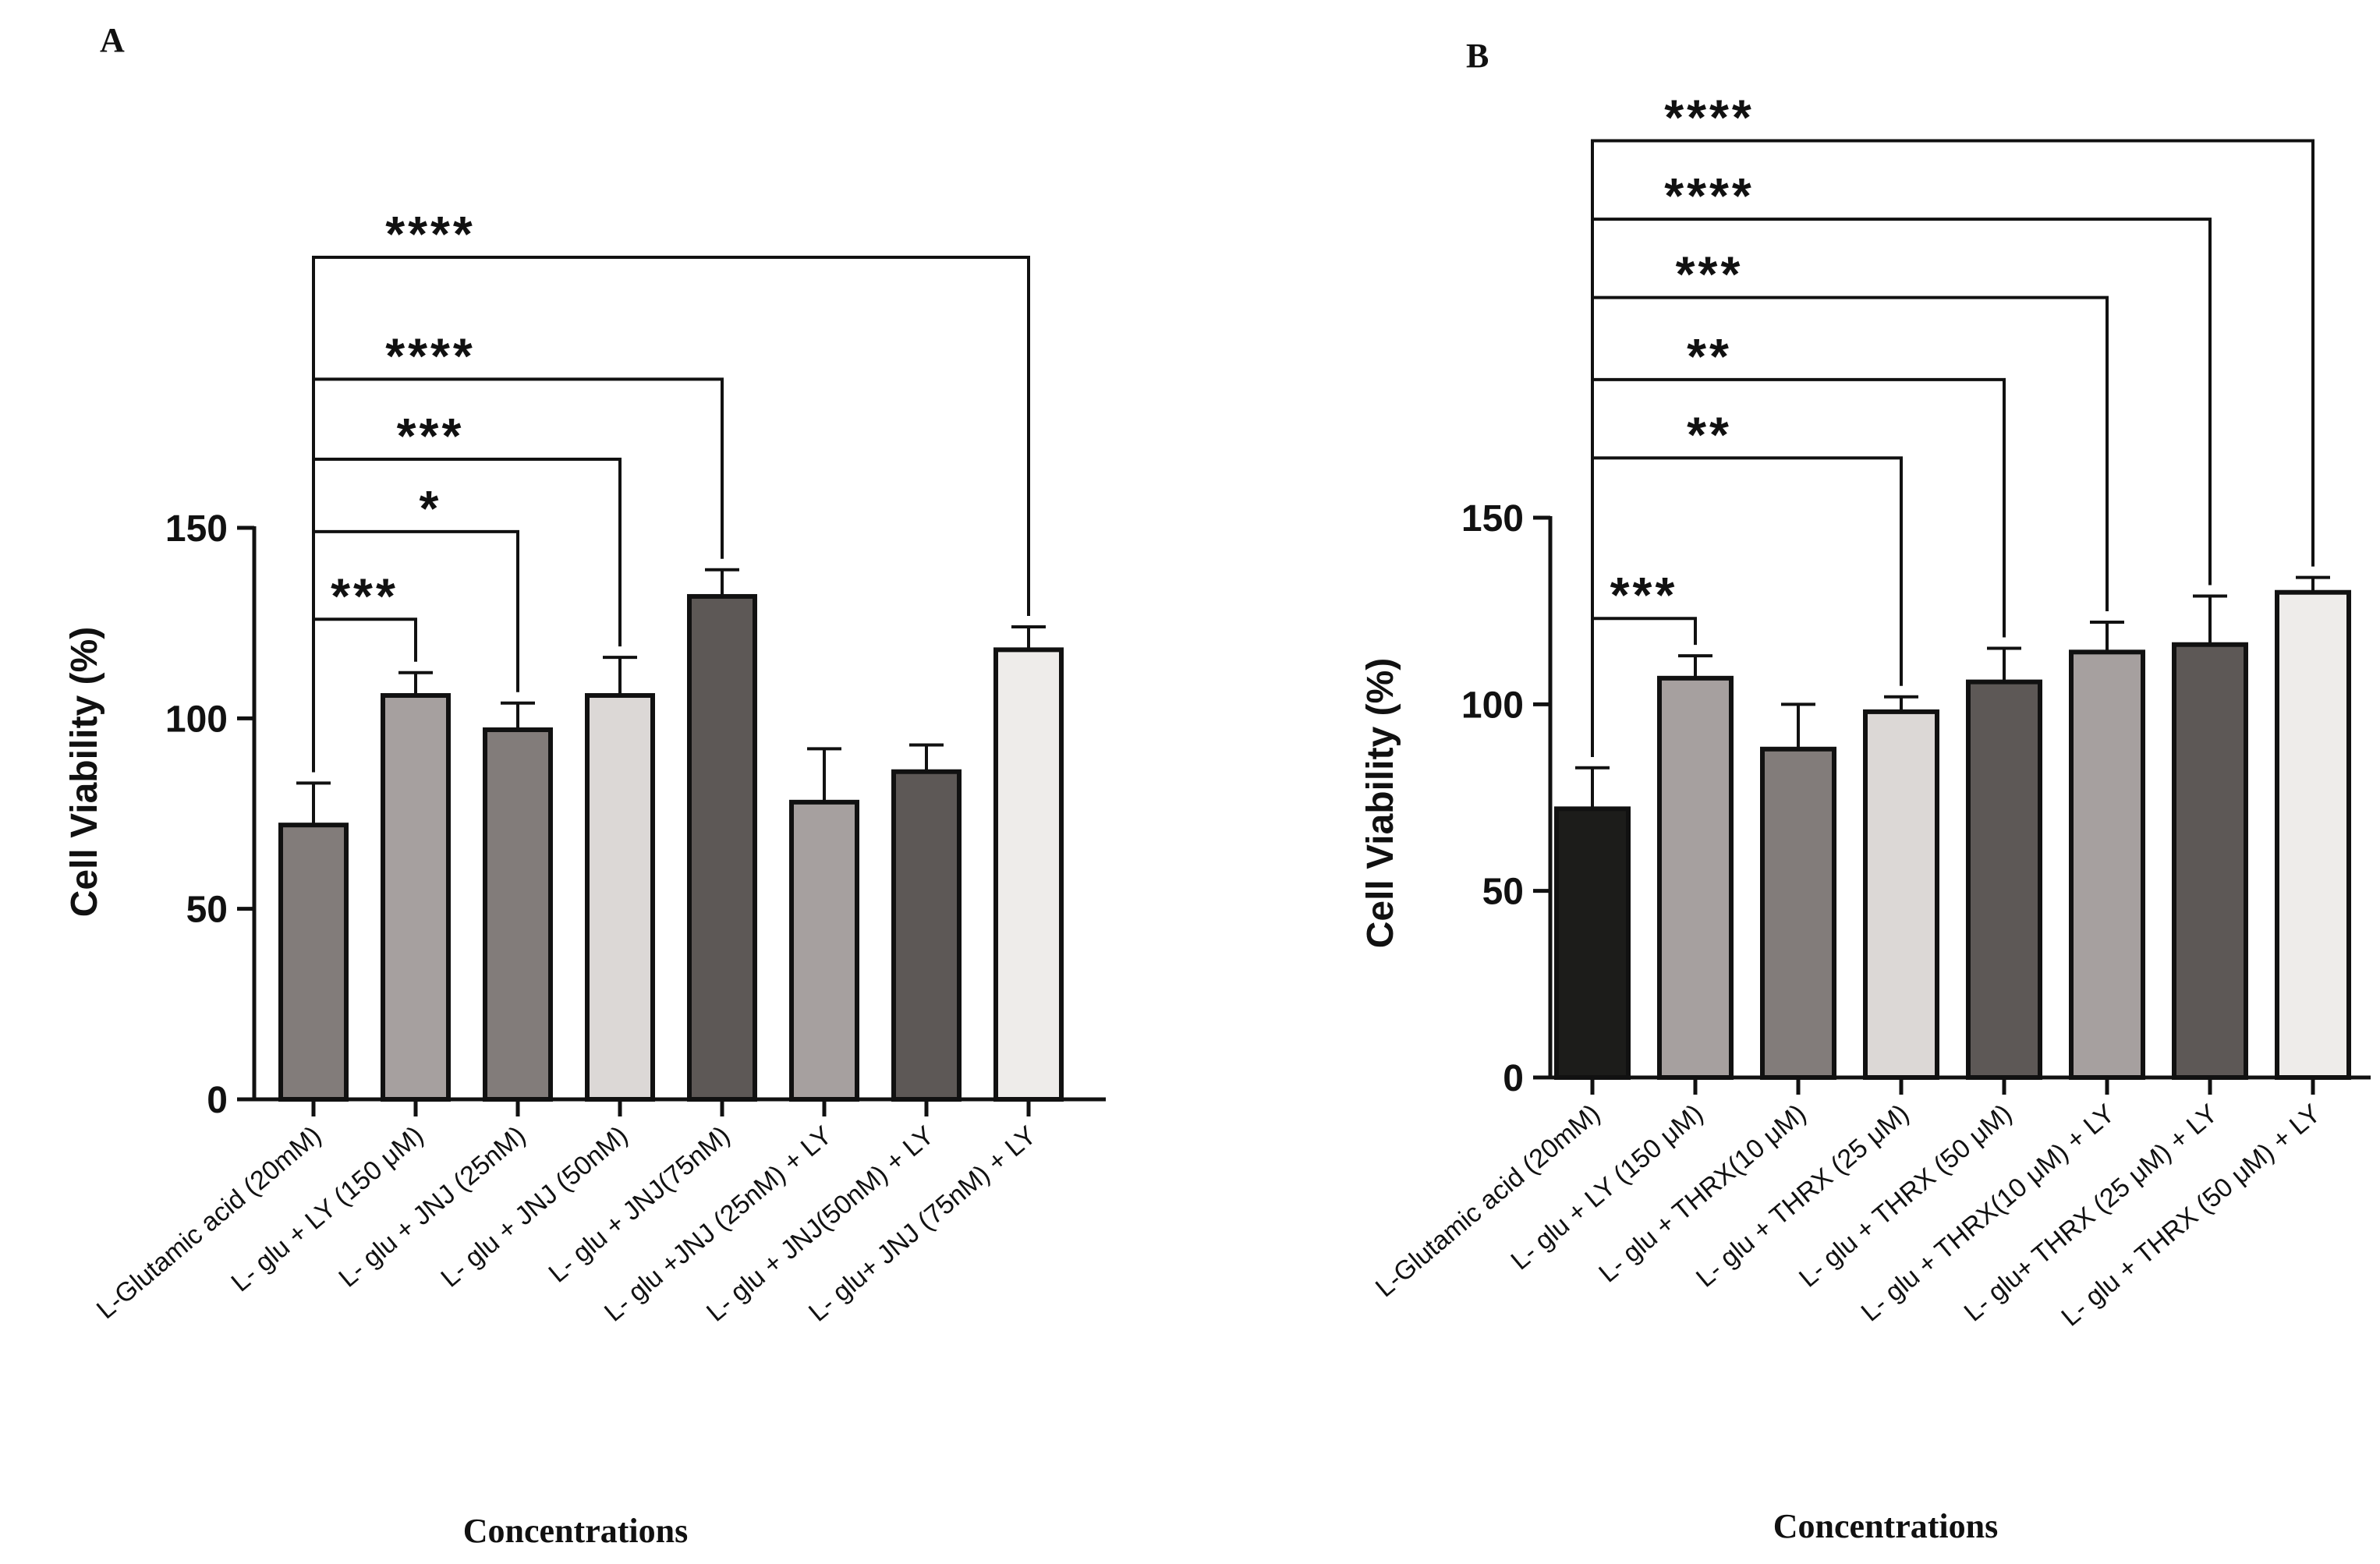 The image size is (2380, 1564). I want to click on panel-a-category-label: L- glu + JNJ(75nM), so click(640, 1204).